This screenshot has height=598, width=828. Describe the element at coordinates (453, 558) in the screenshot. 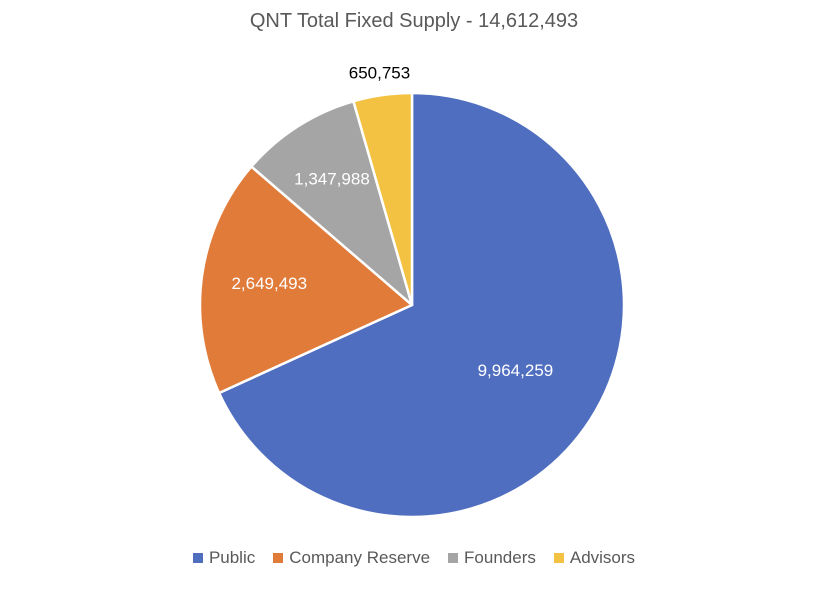

I see `legend-swatch-founders` at that location.